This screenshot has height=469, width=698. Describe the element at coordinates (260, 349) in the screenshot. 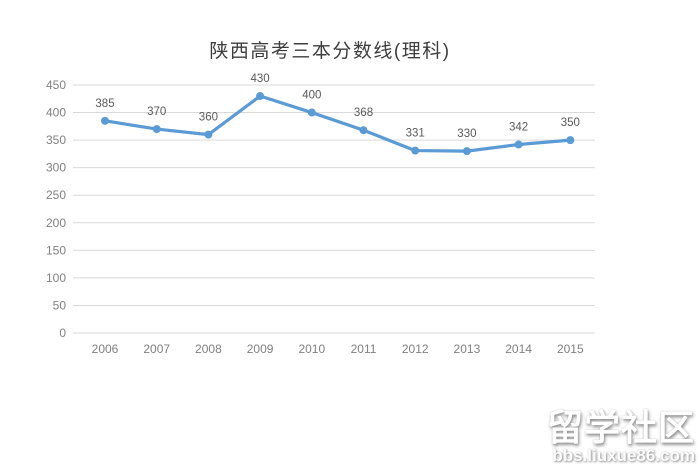

I see `x-axis-tick-label: 2009` at that location.